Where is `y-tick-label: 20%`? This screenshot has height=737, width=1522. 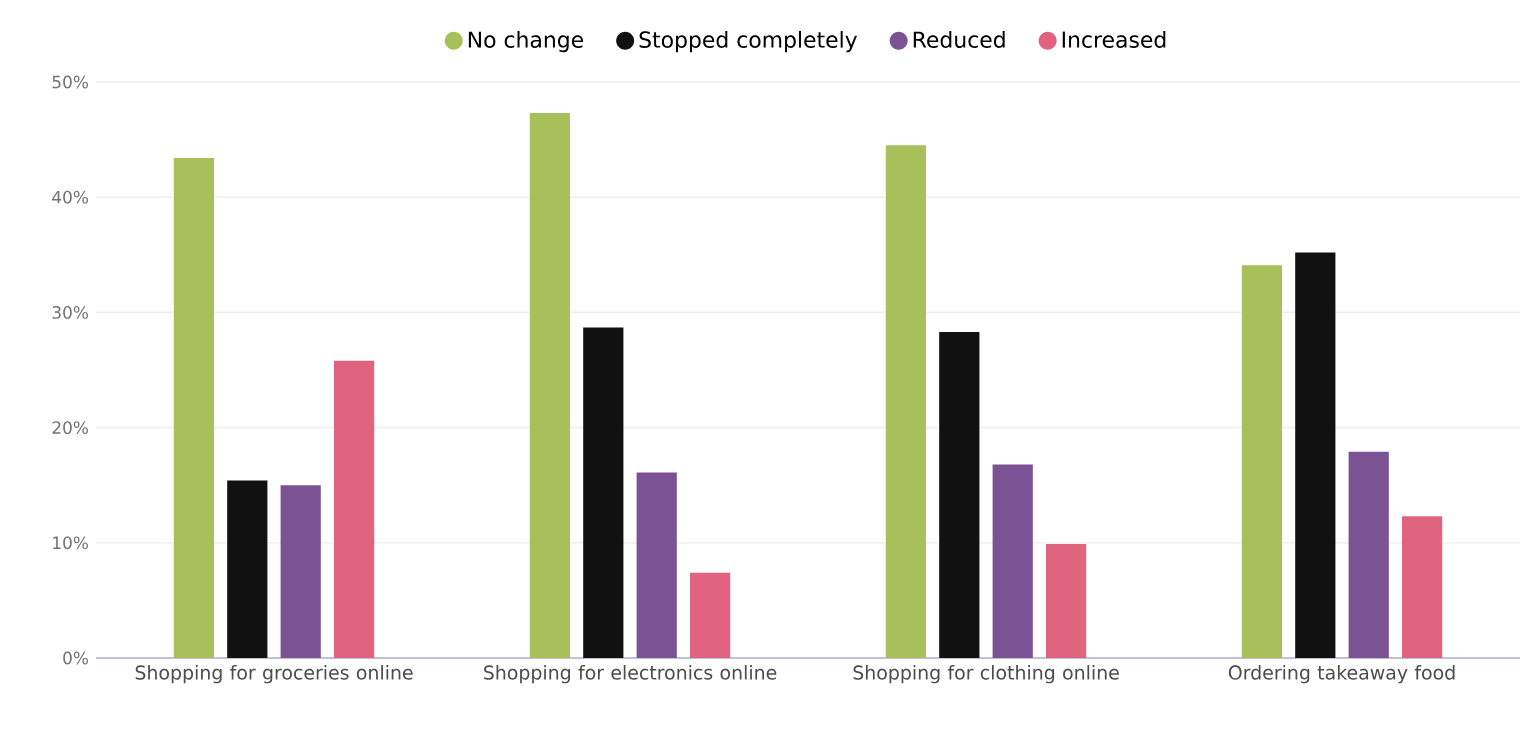 y-tick-label: 20% is located at coordinates (70, 428).